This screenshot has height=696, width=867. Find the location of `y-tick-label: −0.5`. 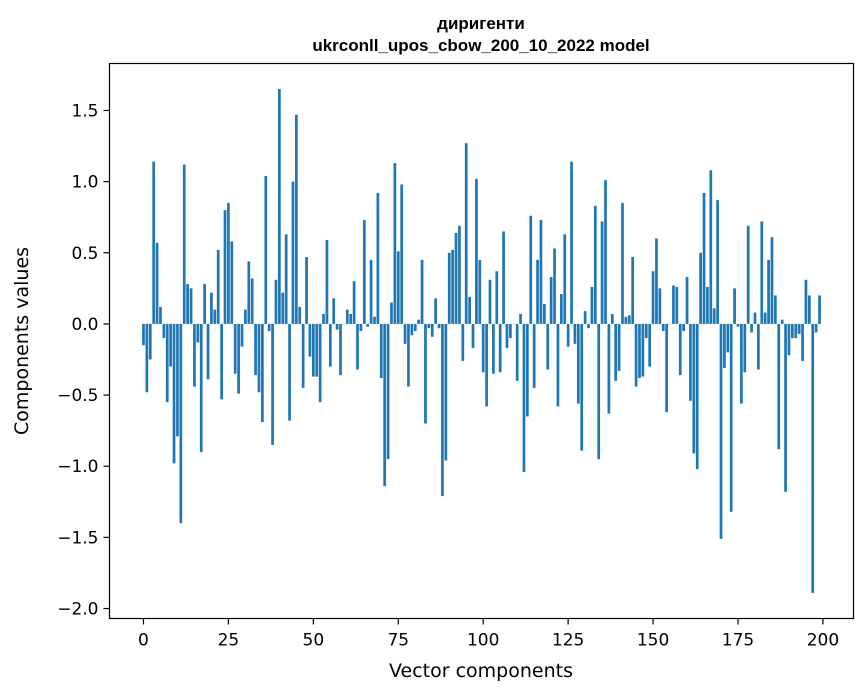

y-tick-label: −0.5 is located at coordinates (77, 396).